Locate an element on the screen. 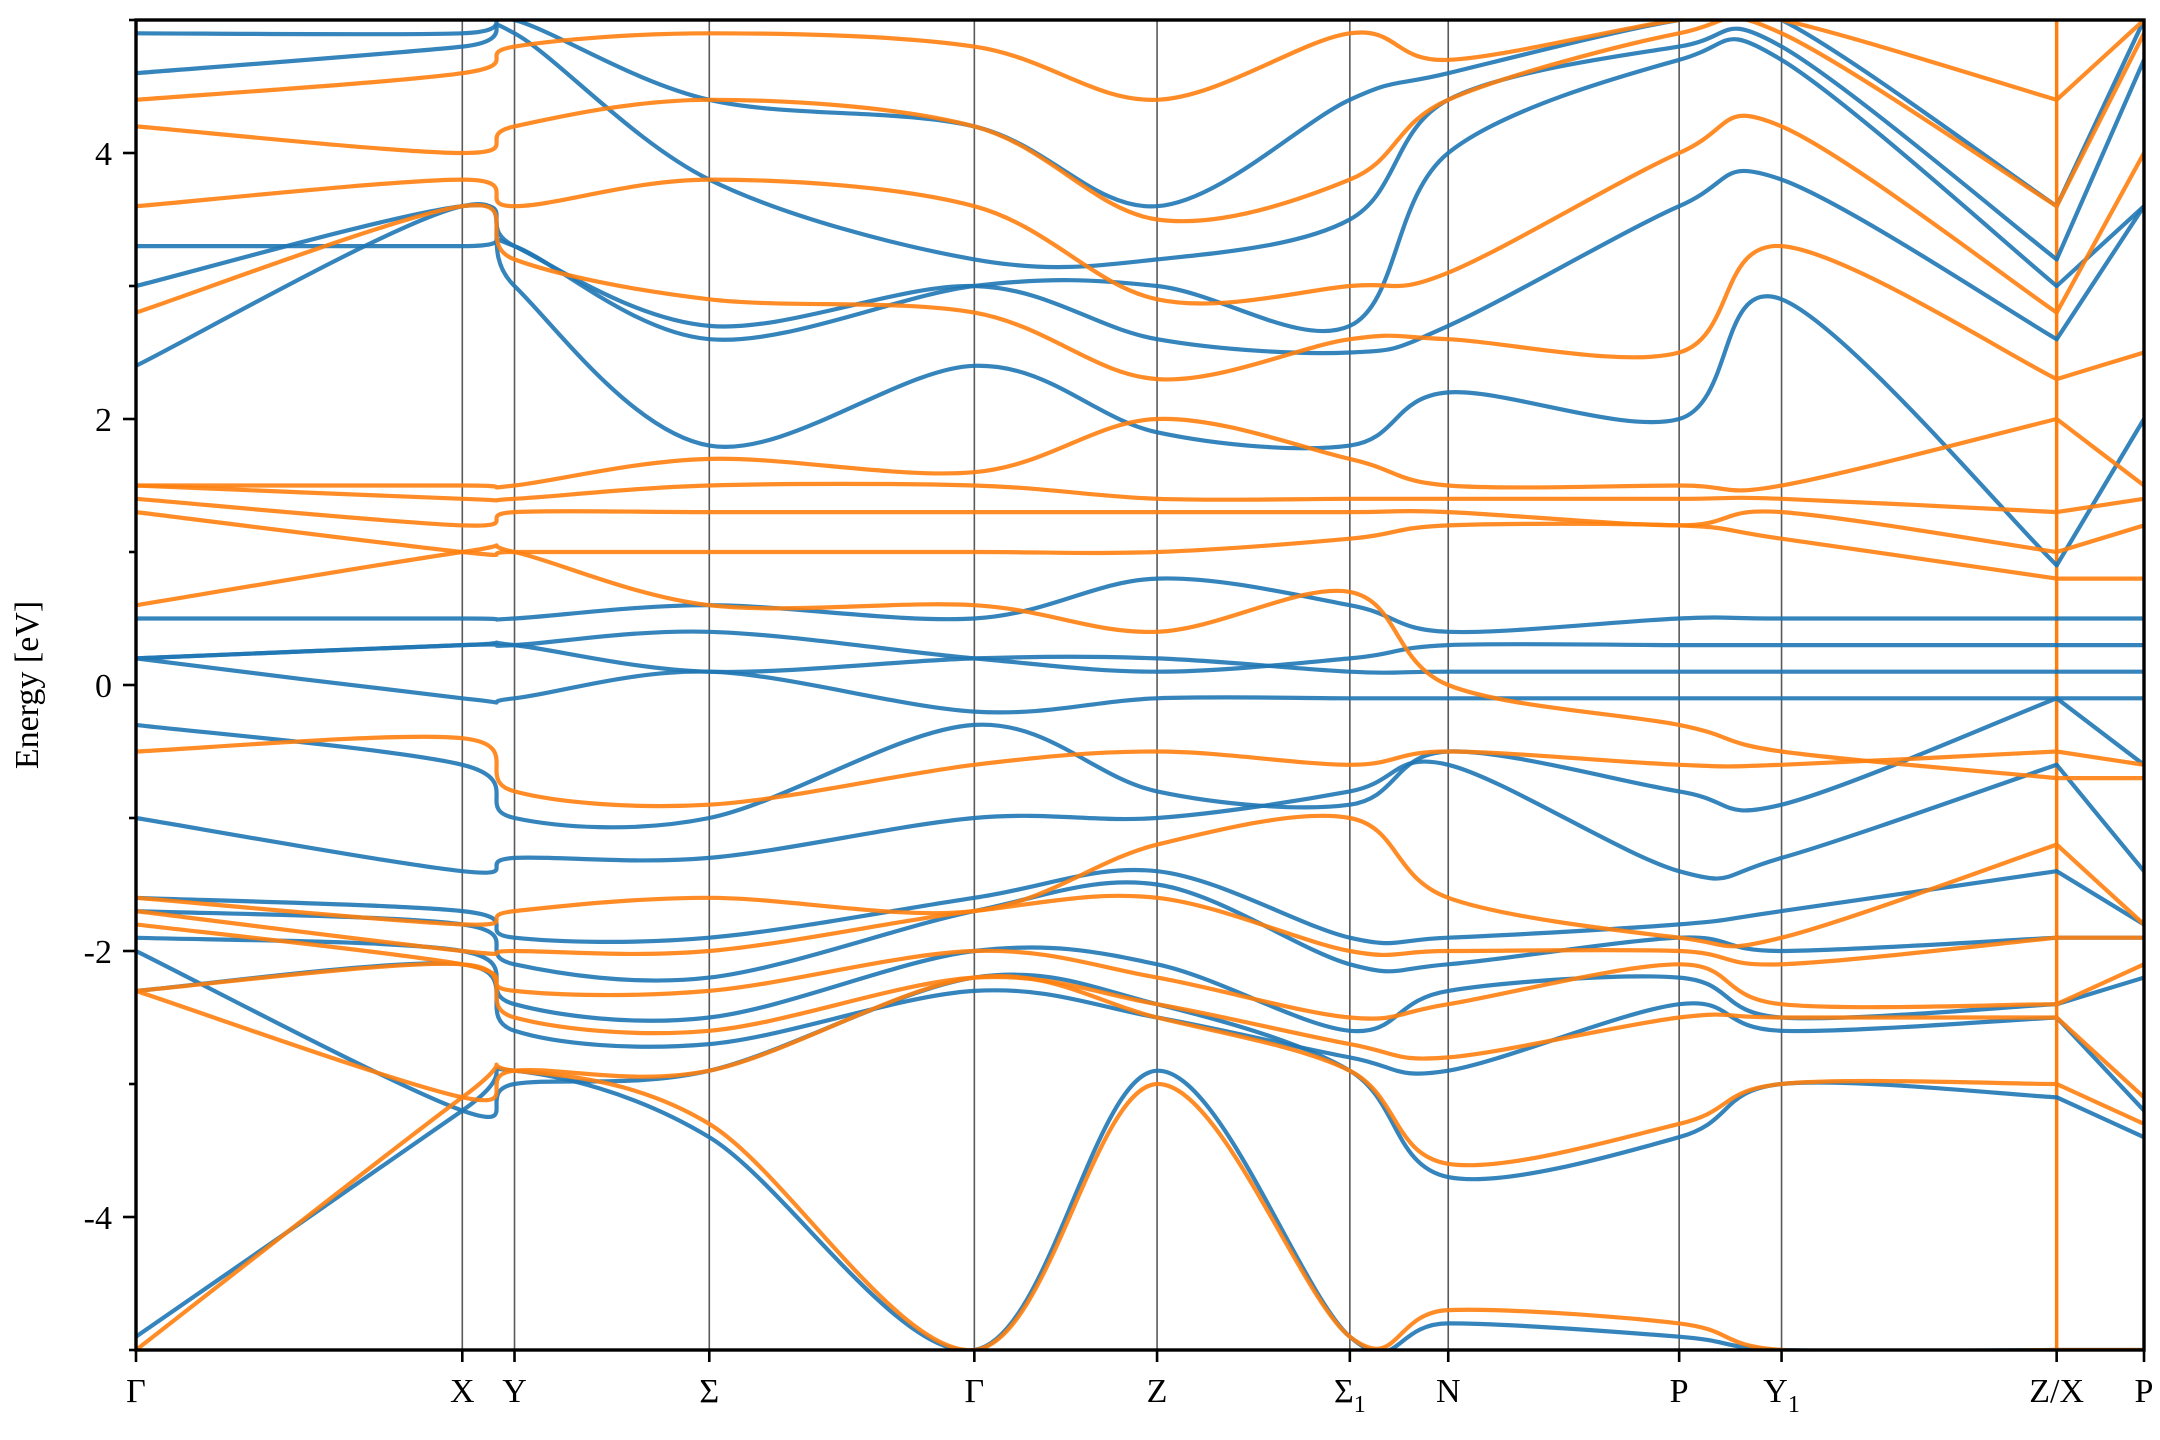 The height and width of the screenshot is (1440, 2160). y-tick-label: 2 is located at coordinates (103, 420).